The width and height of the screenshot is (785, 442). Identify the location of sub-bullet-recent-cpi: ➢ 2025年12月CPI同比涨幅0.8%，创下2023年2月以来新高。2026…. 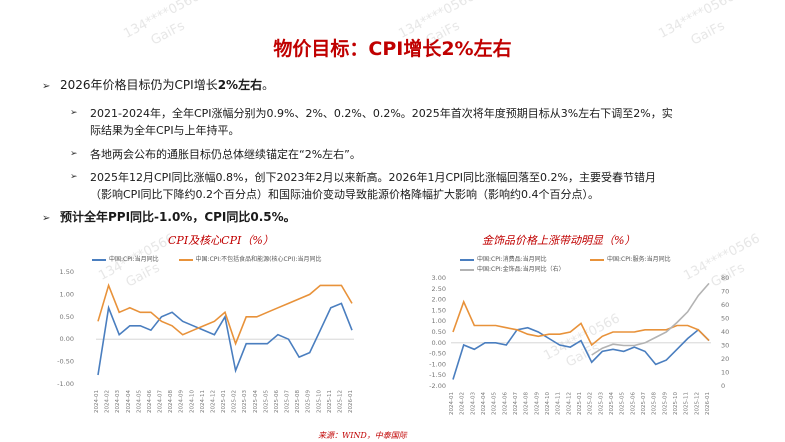
(363, 186).